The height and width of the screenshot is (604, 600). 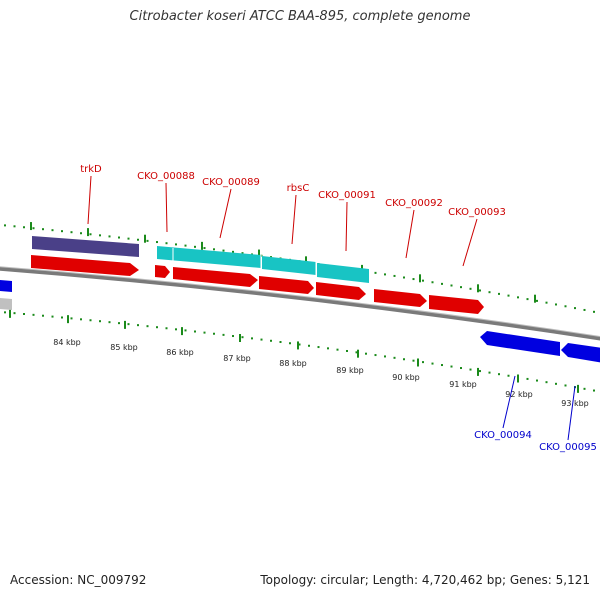 What do you see at coordinates (85, 265) in the screenshot?
I see `gene-trkD-arrow` at bounding box center [85, 265].